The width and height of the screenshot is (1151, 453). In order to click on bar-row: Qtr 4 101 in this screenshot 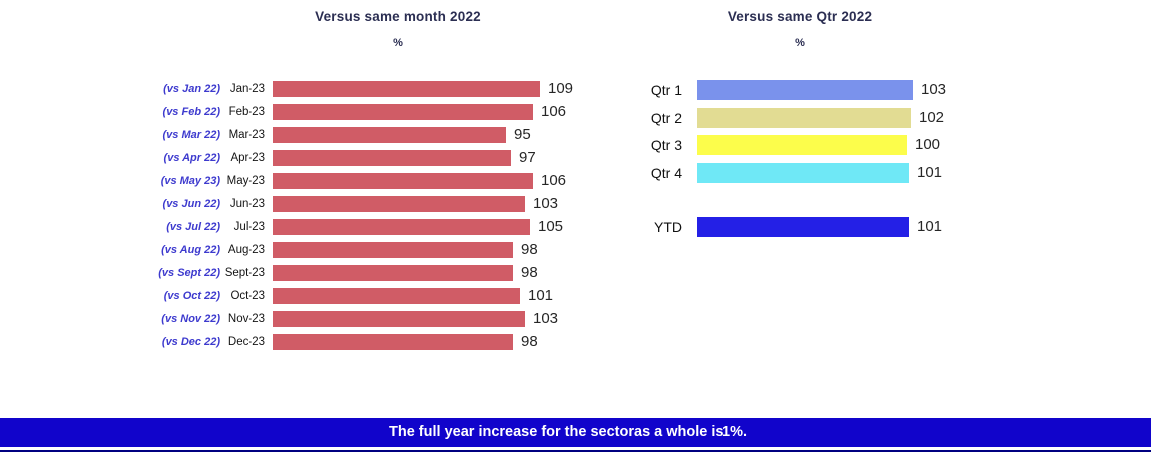, I will do `click(575, 172)`.